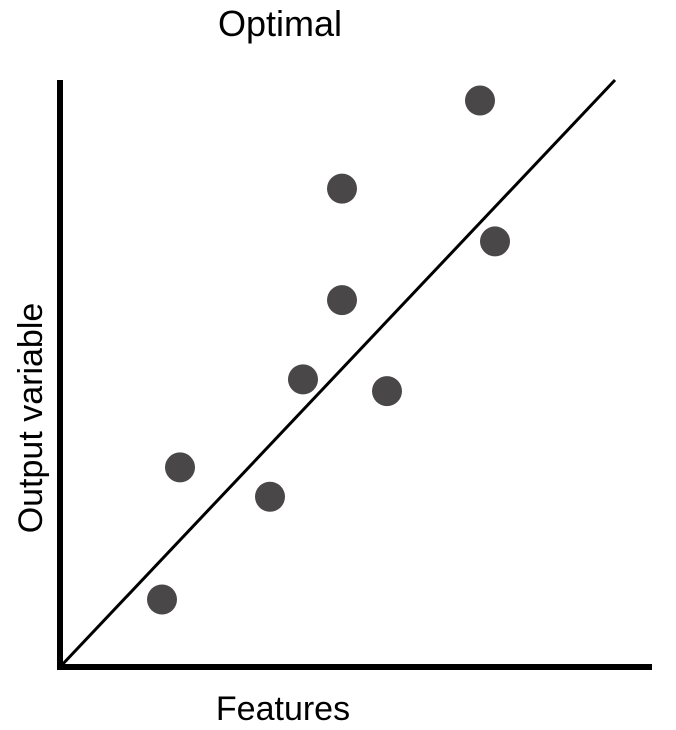 Image resolution: width=676 pixels, height=730 pixels. Describe the element at coordinates (283, 709) in the screenshot. I see `x-axis-label: Features` at that location.